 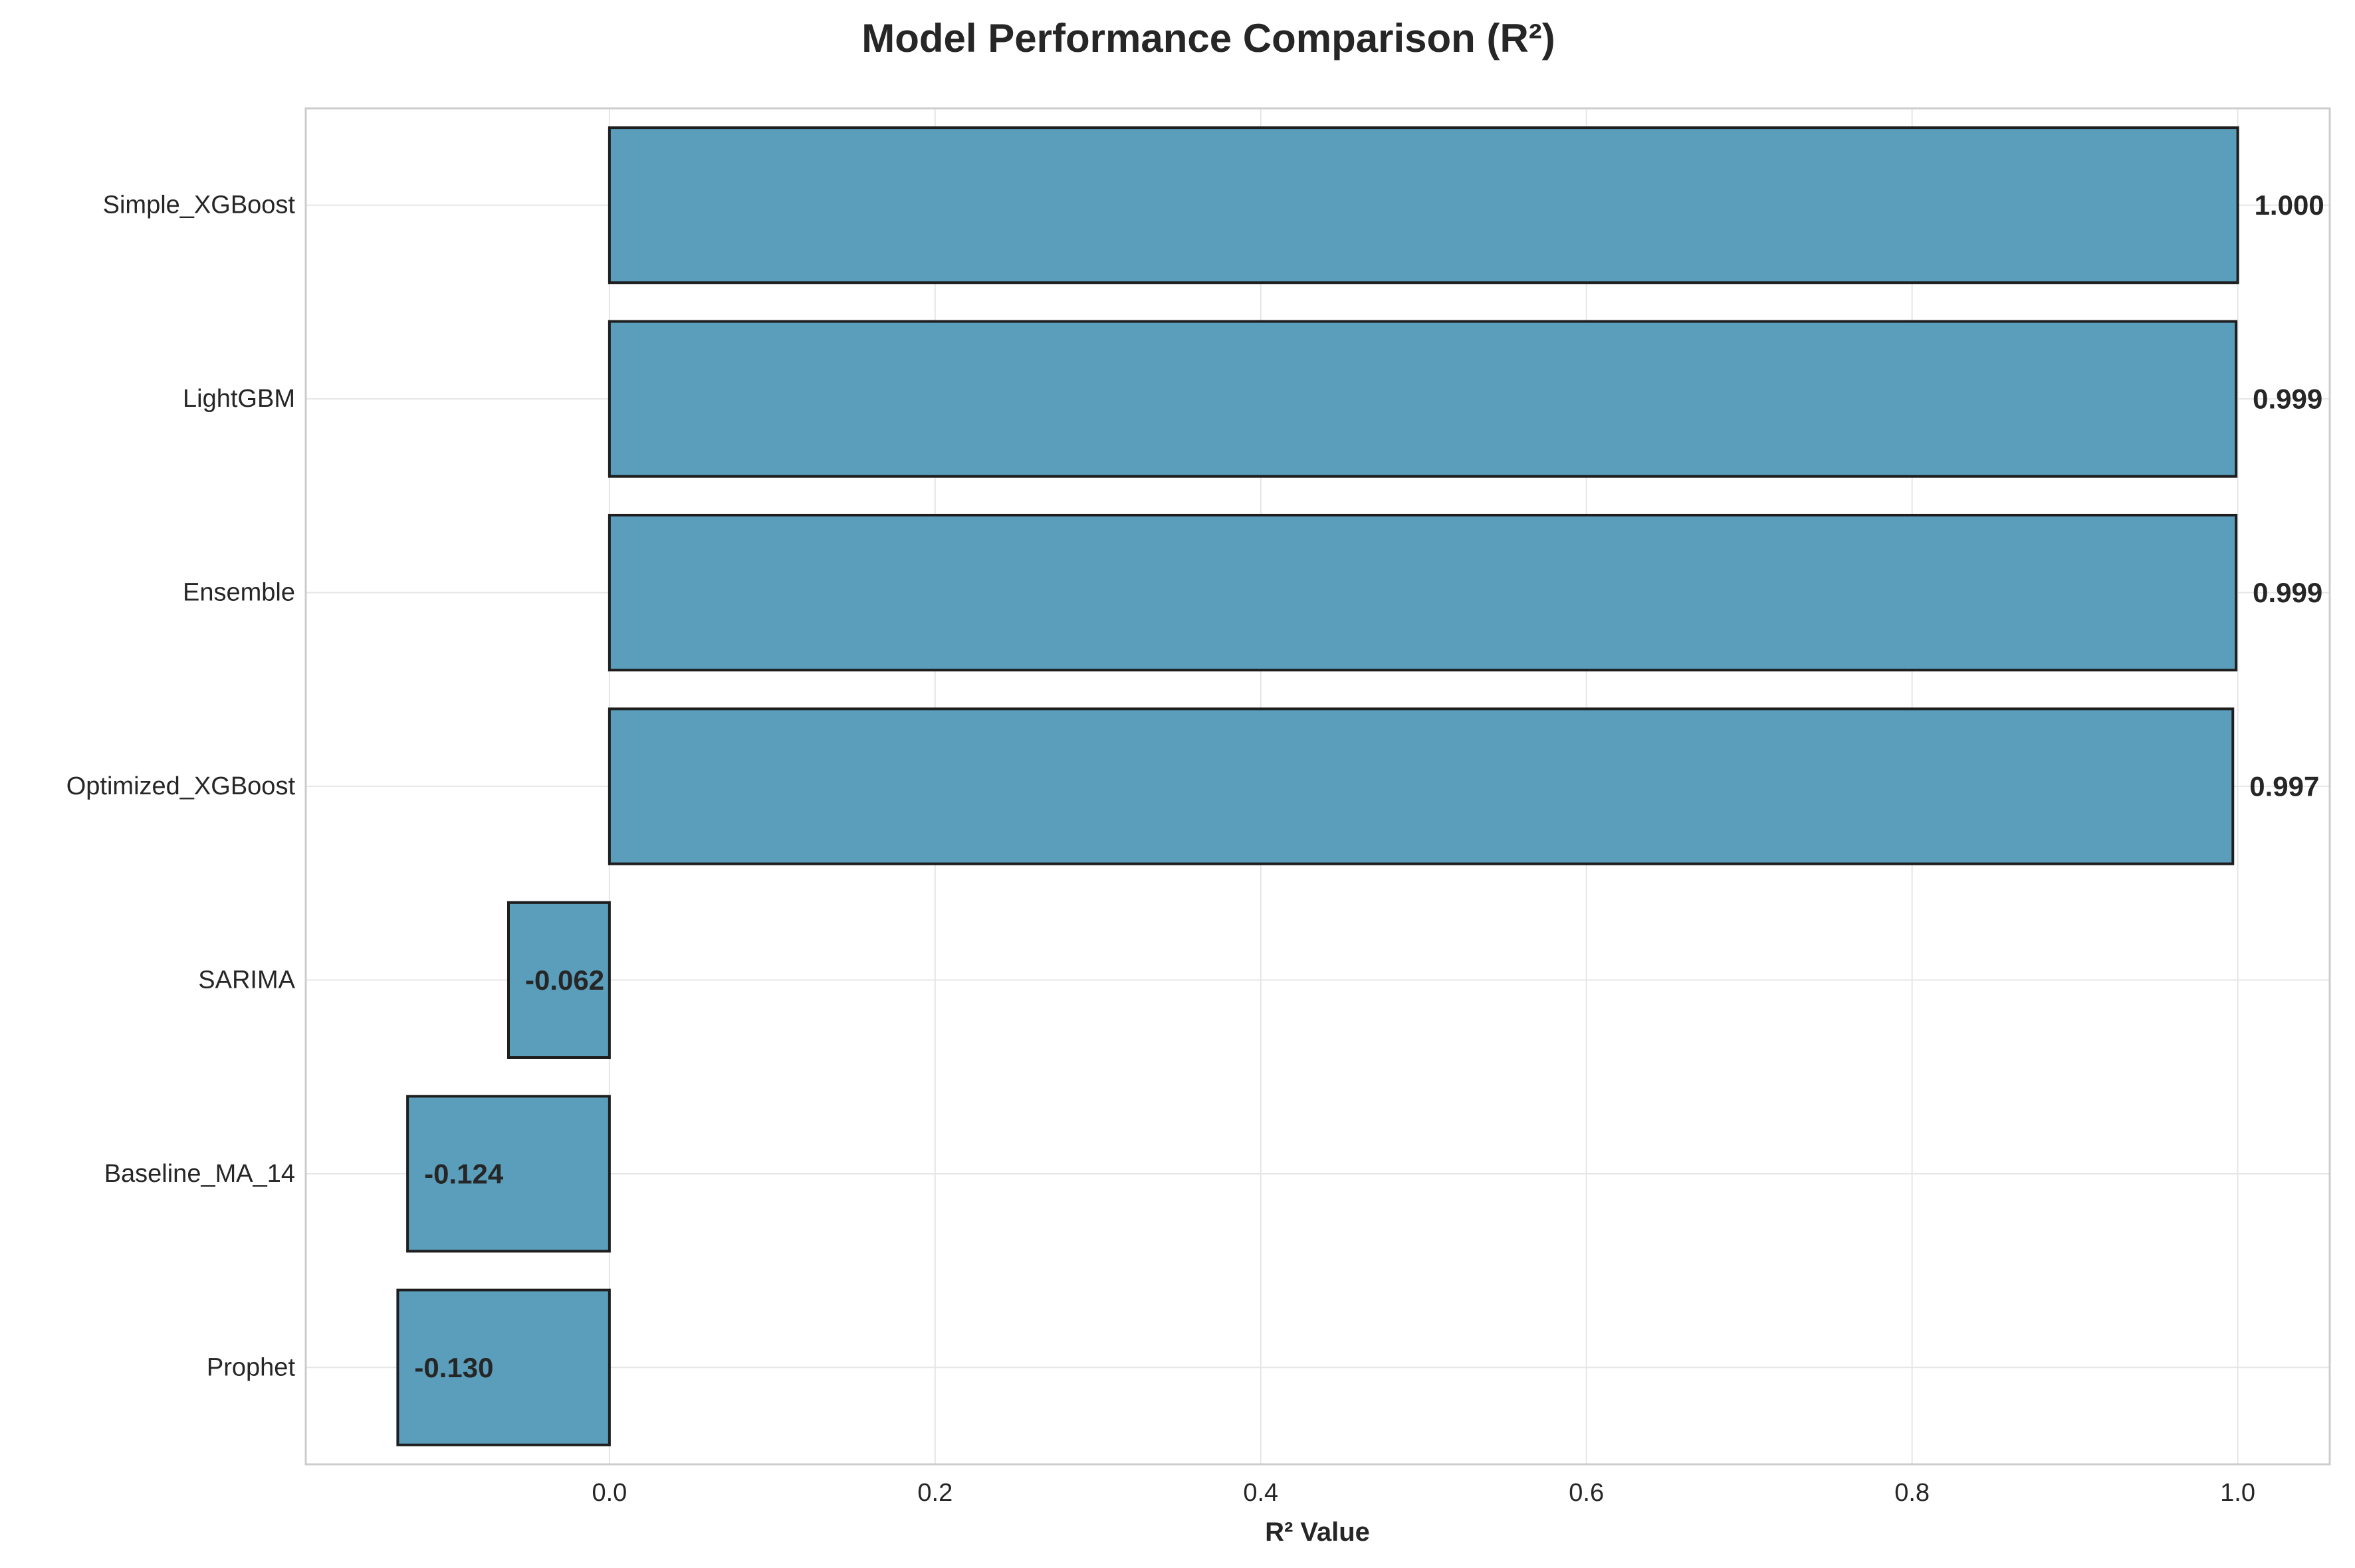 I want to click on y-tick-label: SARIMA, so click(x=247, y=980).